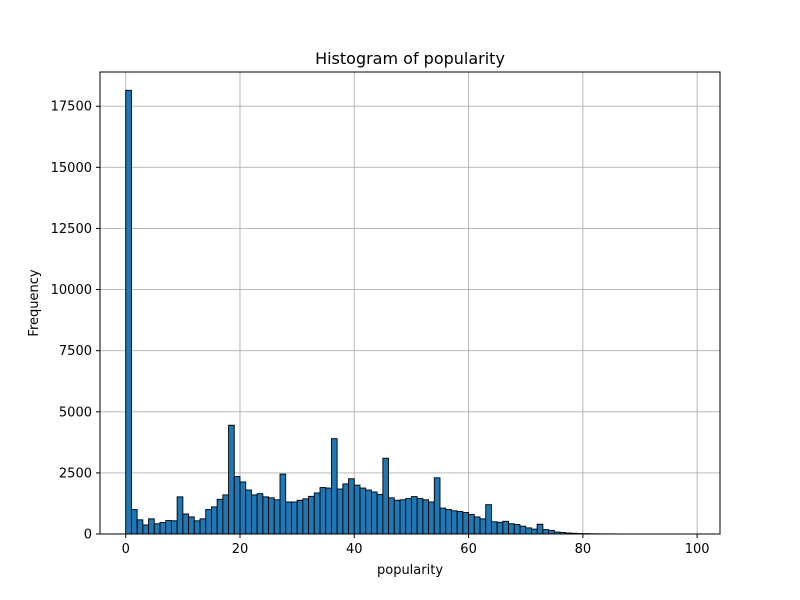 The height and width of the screenshot is (600, 800). What do you see at coordinates (583, 549) in the screenshot?
I see `x-tick-label: 80` at bounding box center [583, 549].